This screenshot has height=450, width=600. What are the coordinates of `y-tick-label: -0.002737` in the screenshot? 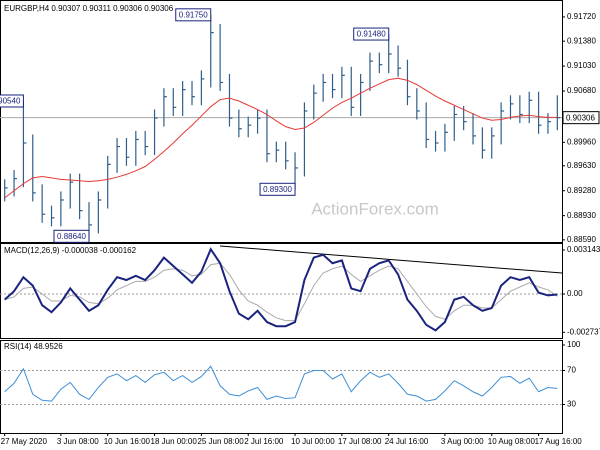 It's located at (583, 331).